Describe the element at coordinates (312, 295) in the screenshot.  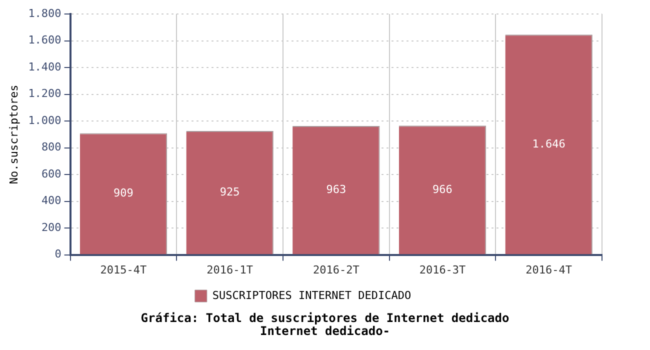
I see `legend-label: SUSCRIPTORES INTERNET DEDICADO` at that location.